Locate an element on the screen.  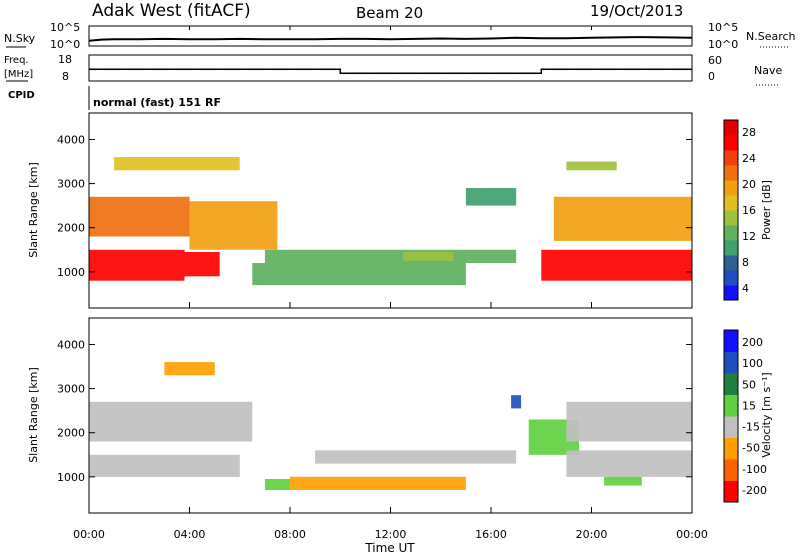
x-tick-label: 08:00 is located at coordinates (290, 534).